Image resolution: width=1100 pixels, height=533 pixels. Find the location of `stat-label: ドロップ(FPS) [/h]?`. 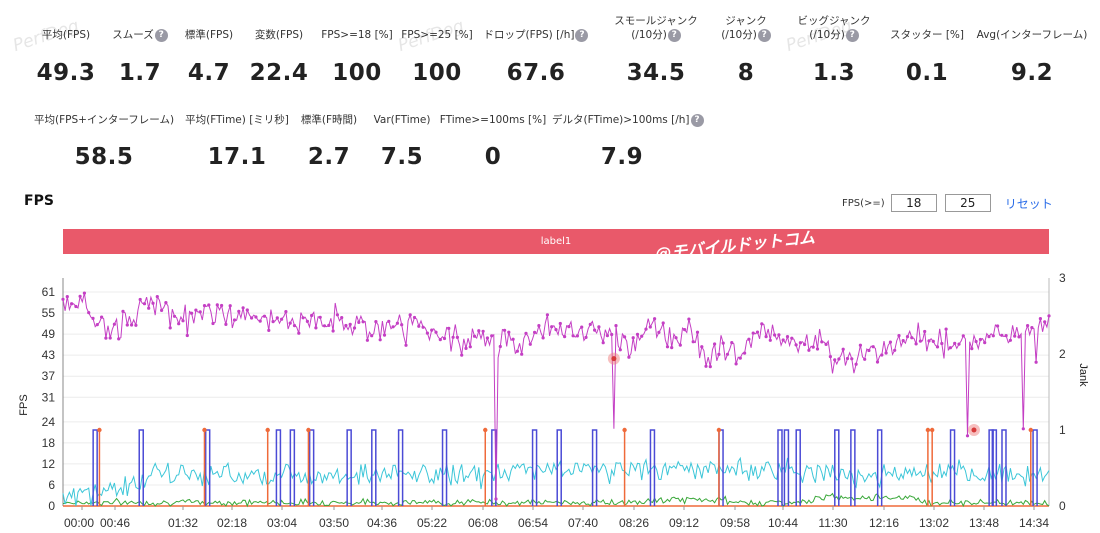

stat-label: ドロップ(FPS) [/h]? is located at coordinates (536, 35).